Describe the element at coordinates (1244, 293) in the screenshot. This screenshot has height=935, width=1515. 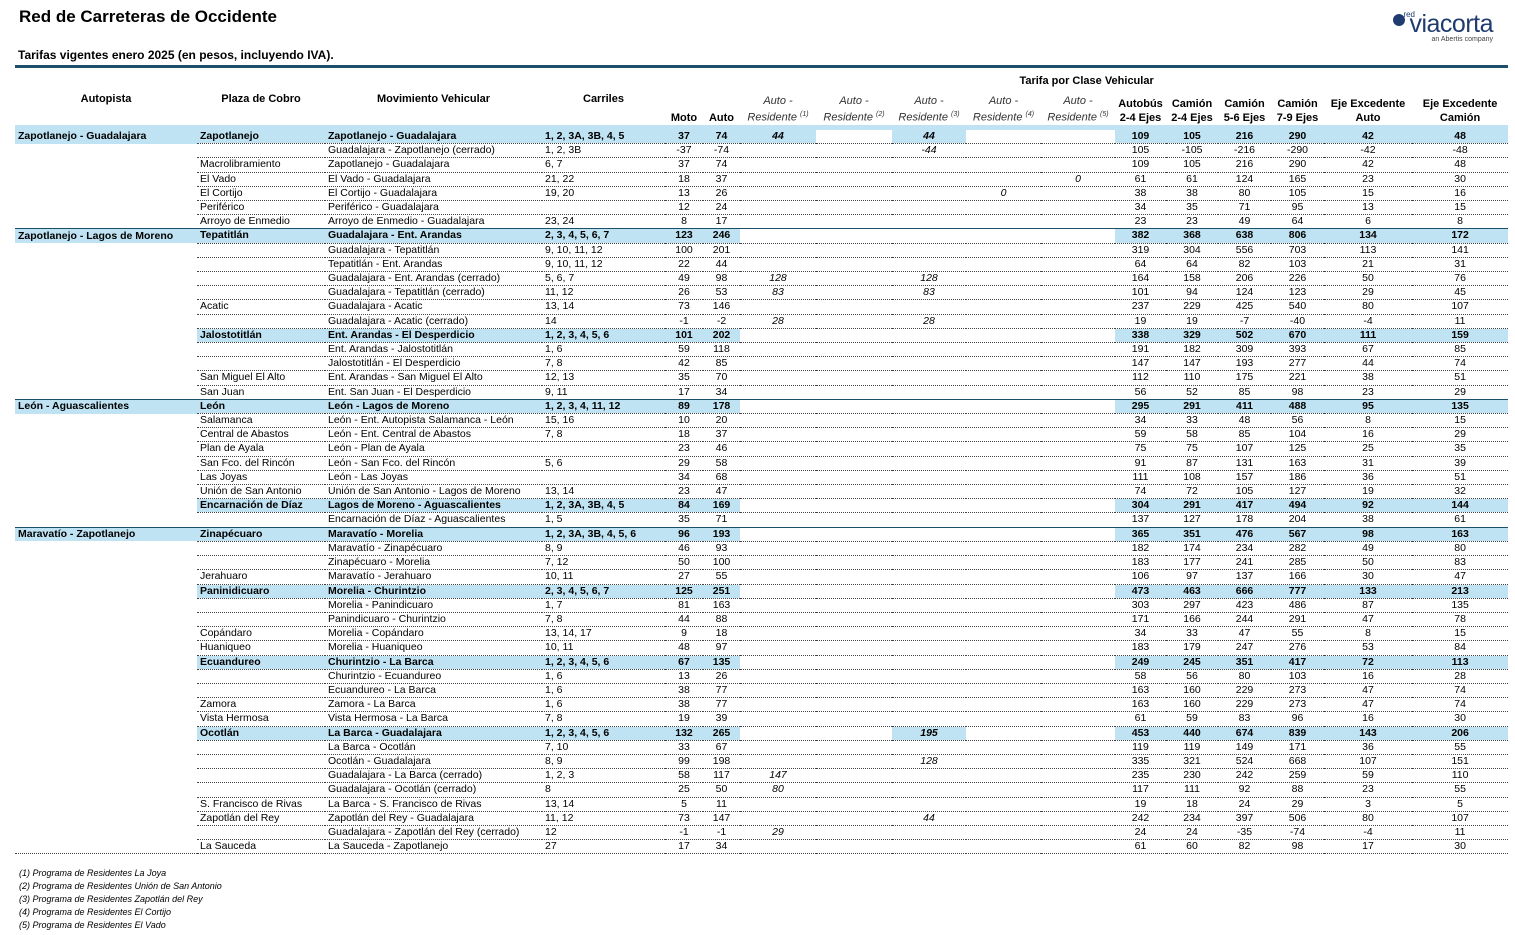
I see `table-cell: 124` at that location.